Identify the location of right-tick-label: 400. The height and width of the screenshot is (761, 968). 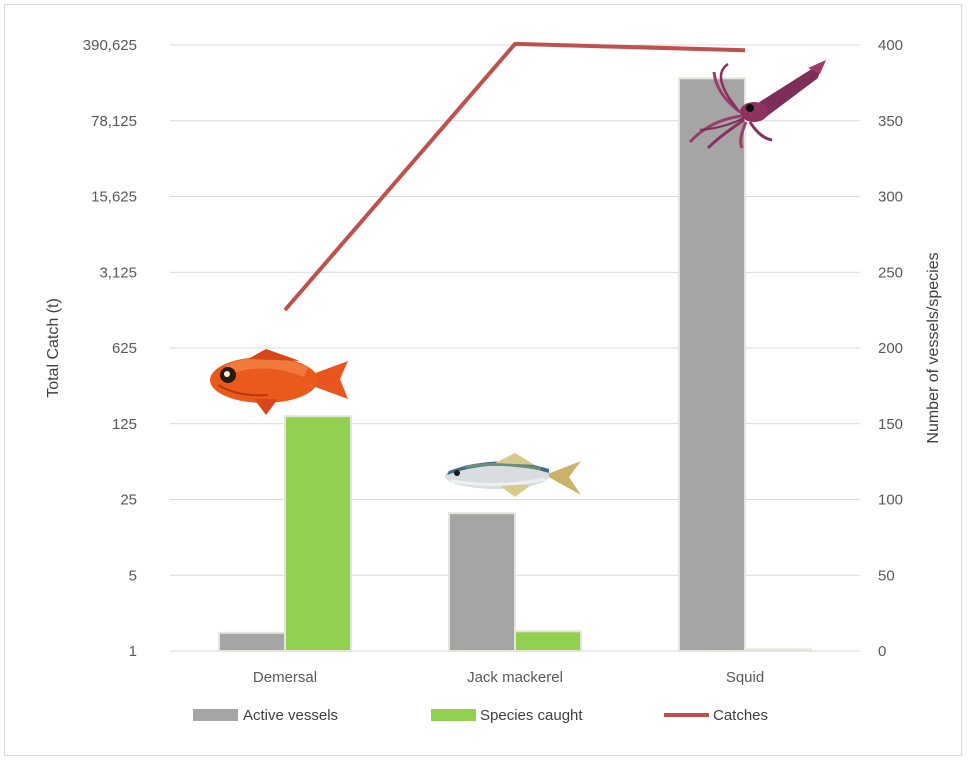
(890, 45).